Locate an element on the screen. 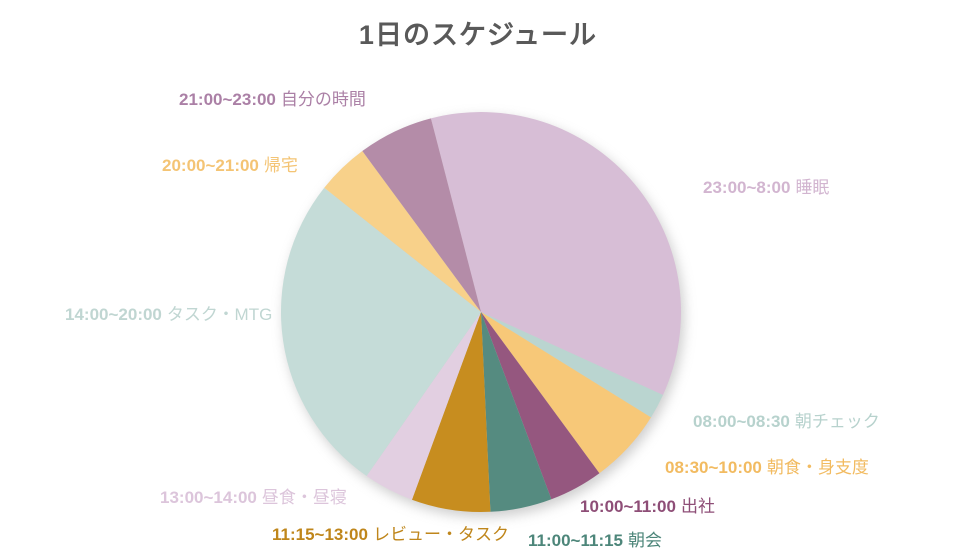  label-breakfast-prep: 08:30~10:00 朝食・身支度 is located at coordinates (767, 468).